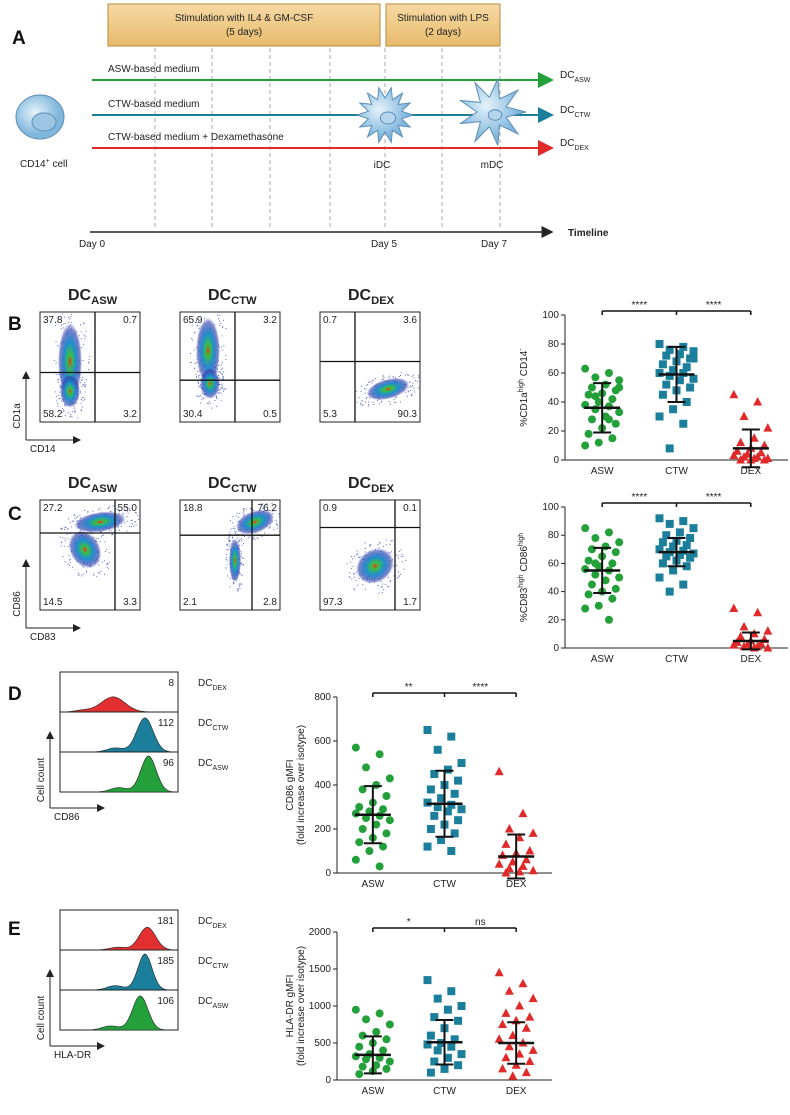 This screenshot has width=790, height=1115. Describe the element at coordinates (322, 785) in the screenshot. I see `y-tick-label: 400` at that location.